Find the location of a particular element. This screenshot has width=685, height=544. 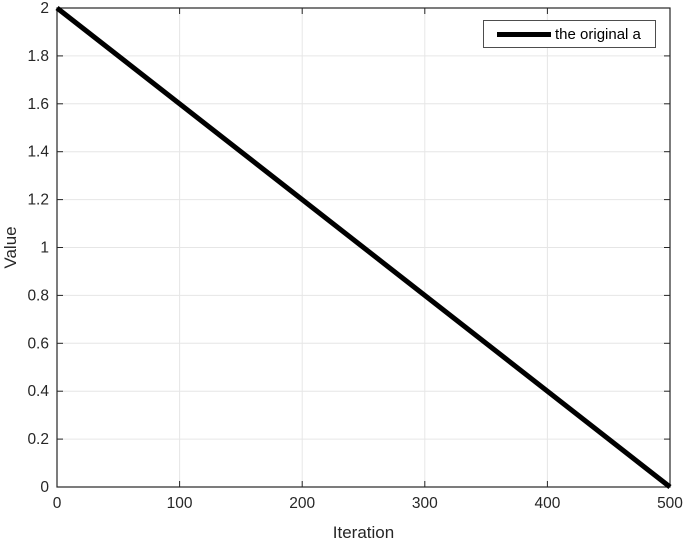

x-tick-labels: 0 100 200 300 400 500 is located at coordinates (368, 503).